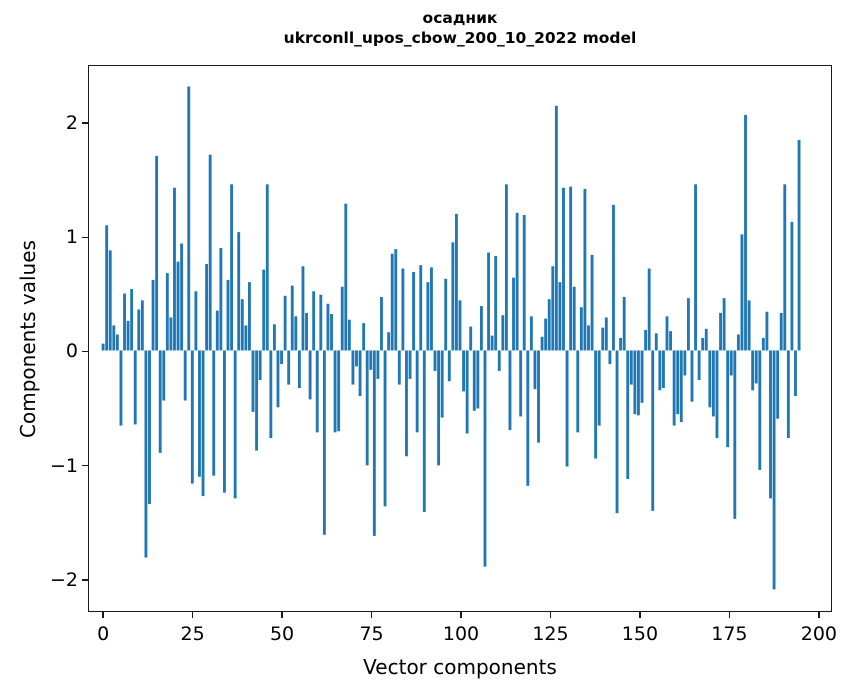  Describe the element at coordinates (63, 465) in the screenshot. I see `y-tick-label: −1` at that location.